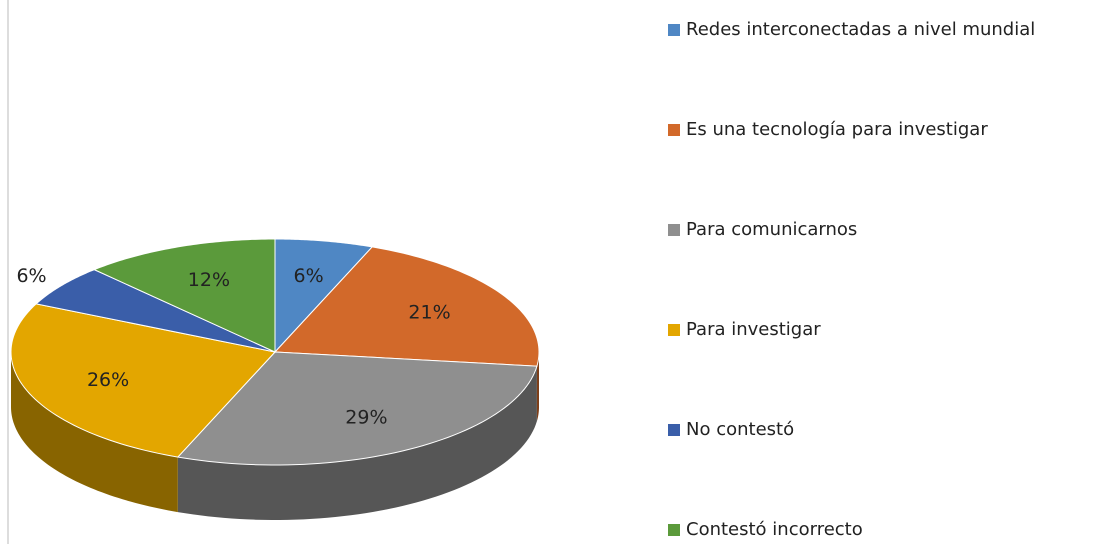 This screenshot has height=544, width=1103. Describe the element at coordinates (771, 229) in the screenshot. I see `legend-label: Para comunicarnos` at that location.